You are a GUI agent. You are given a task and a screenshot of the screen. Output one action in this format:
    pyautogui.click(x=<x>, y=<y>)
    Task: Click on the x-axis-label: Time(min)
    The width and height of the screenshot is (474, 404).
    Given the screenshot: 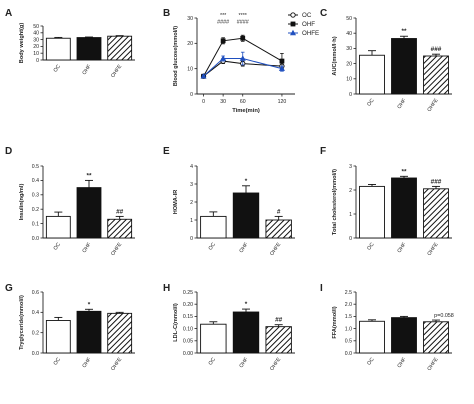 What is the action you would take?
    pyautogui.click(x=246, y=111)
    